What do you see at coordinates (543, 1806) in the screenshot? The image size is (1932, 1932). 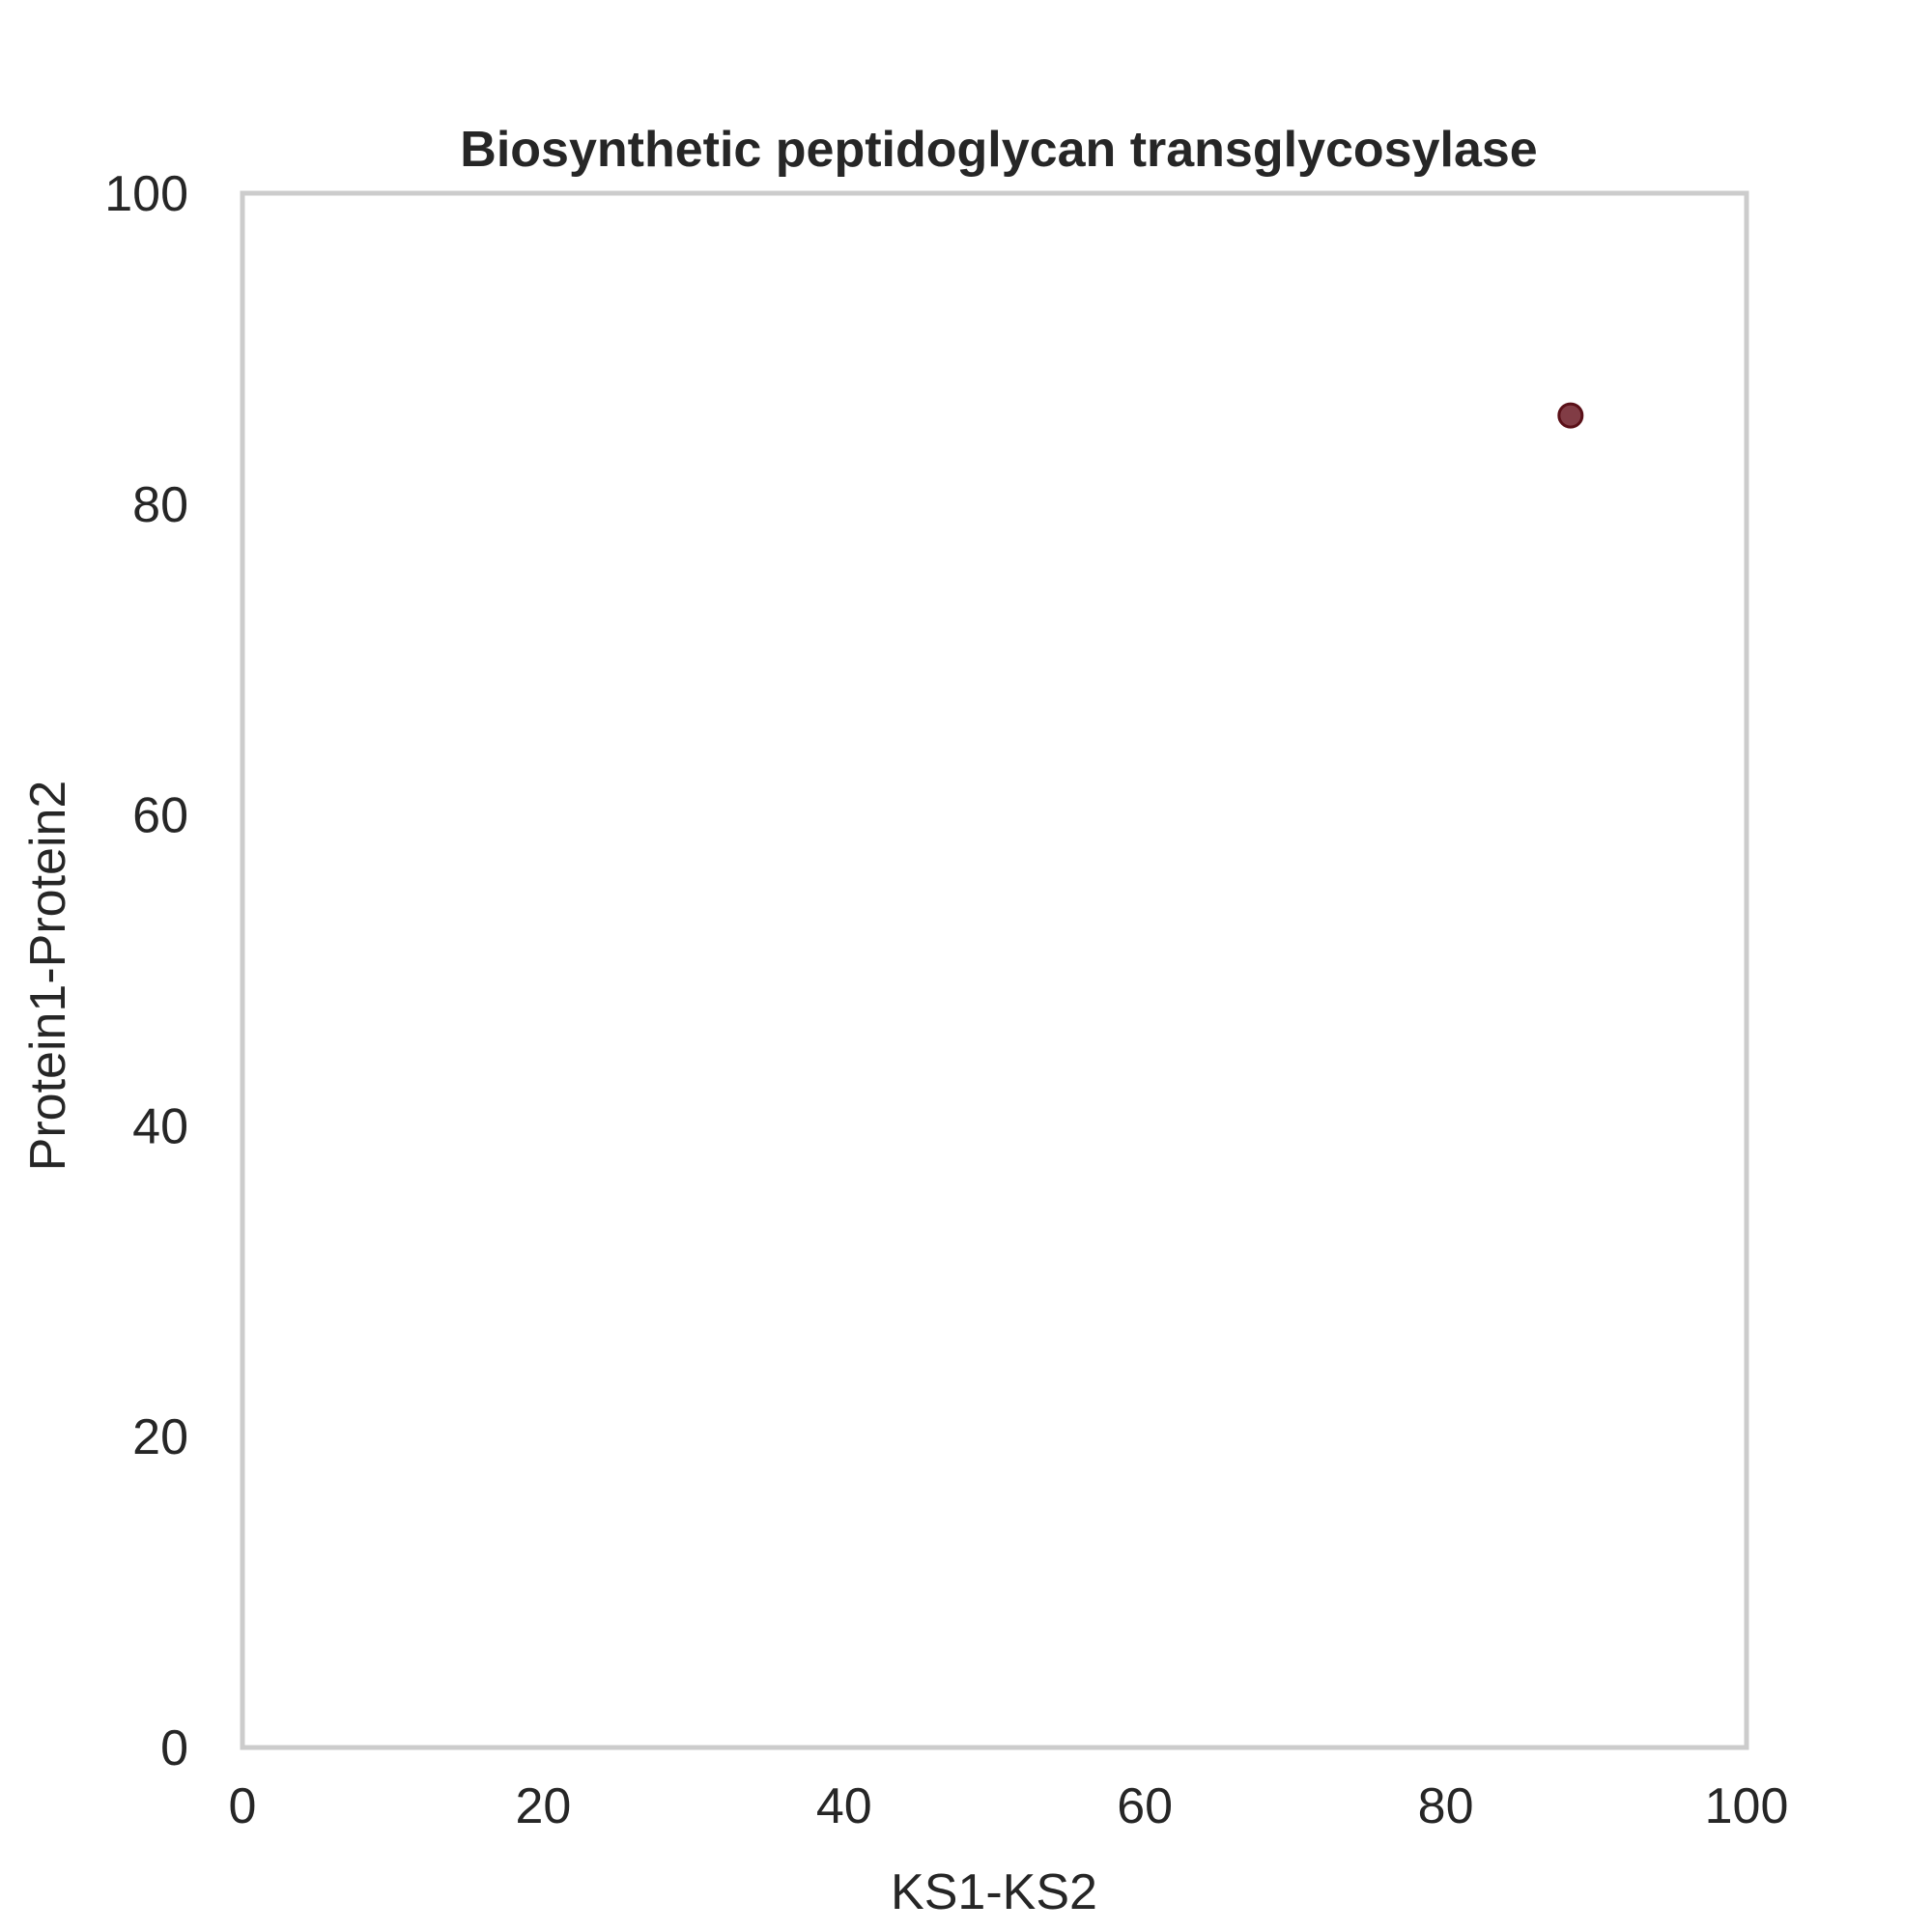 I see `x-tick-label: 20` at bounding box center [543, 1806].